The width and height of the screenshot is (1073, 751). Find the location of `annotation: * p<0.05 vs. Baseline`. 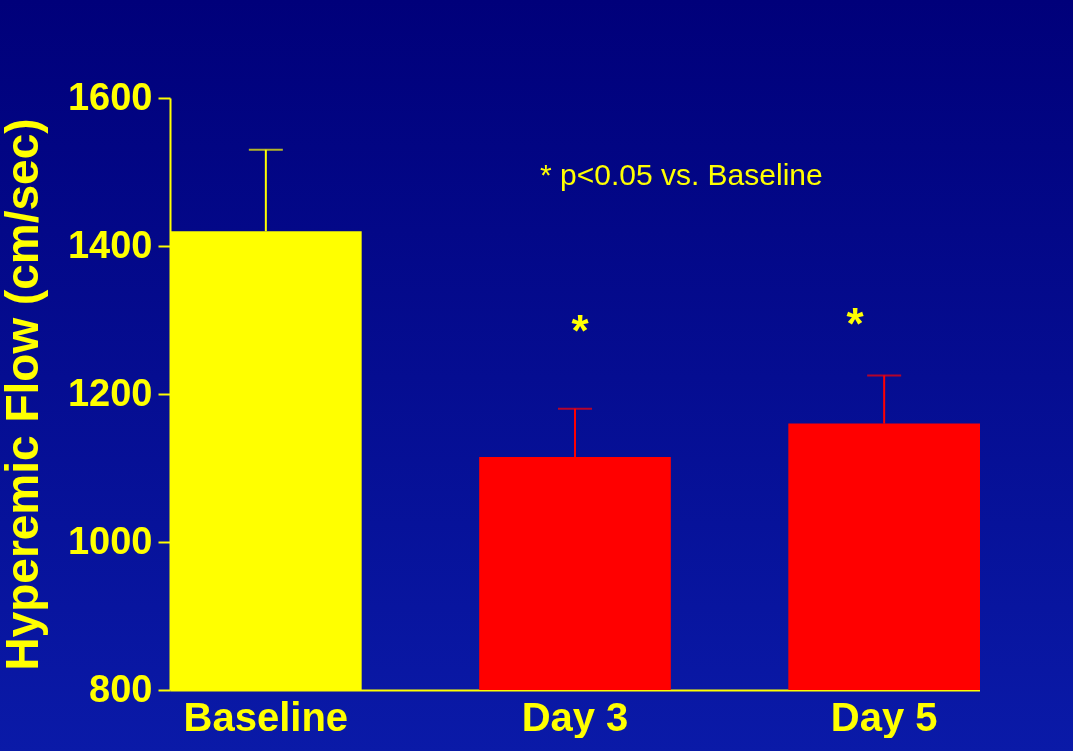

annotation: * p<0.05 vs. Baseline is located at coordinates (681, 174).